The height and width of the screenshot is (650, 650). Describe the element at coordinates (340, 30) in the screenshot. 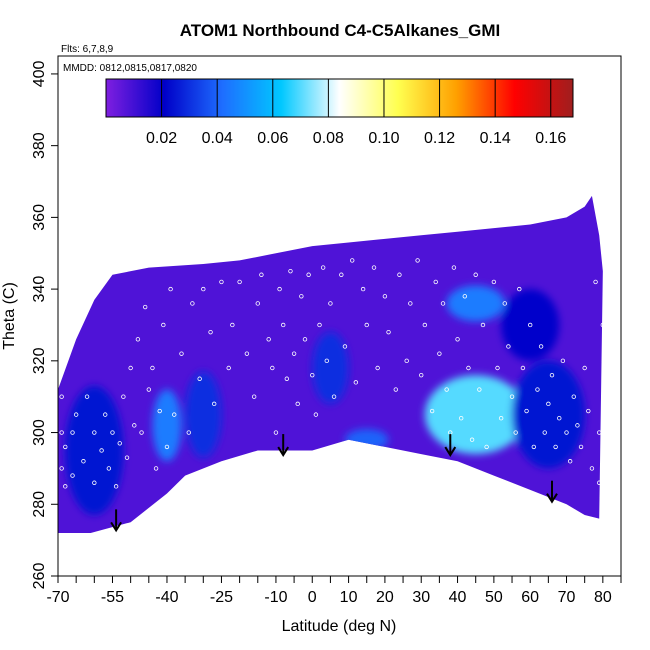

I see `chart-title: ATOM1 Northbound C4-C5Alkanes_GMI` at that location.